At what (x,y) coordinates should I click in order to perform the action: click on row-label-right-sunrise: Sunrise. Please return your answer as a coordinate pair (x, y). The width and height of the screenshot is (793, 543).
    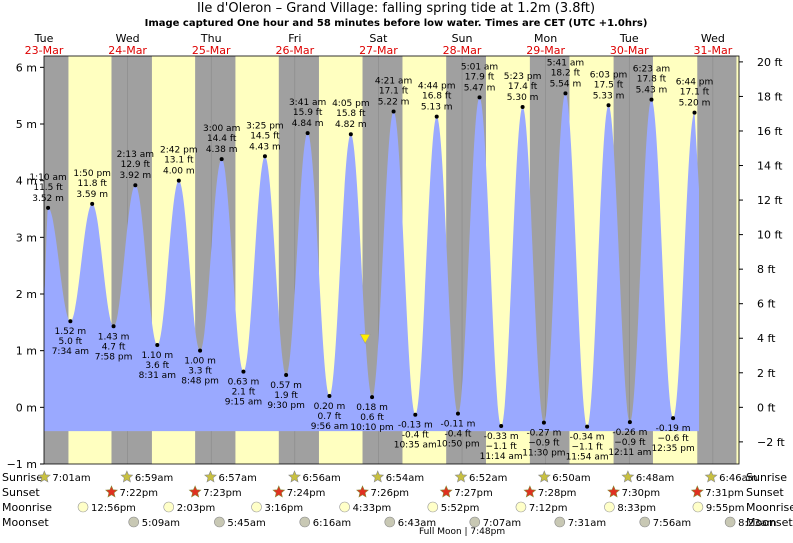
    Looking at the image, I should click on (766, 477).